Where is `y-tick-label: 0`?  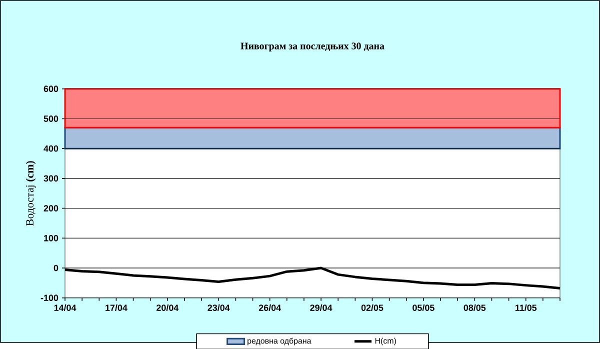 y-tick-label: 0 is located at coordinates (56, 267).